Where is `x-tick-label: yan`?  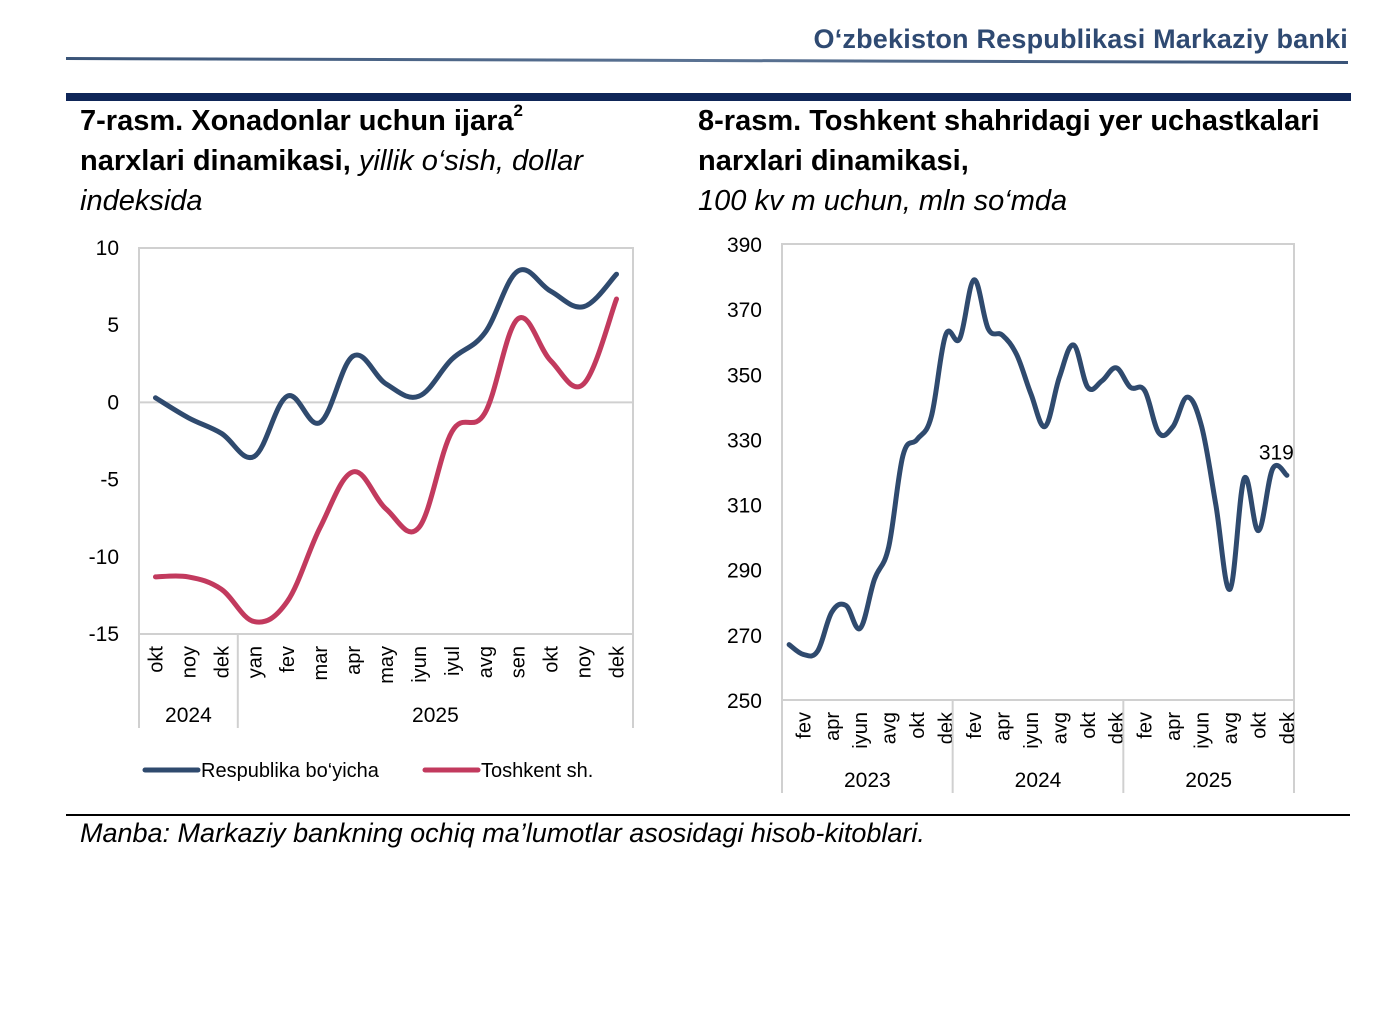 x-tick-label: yan is located at coordinates (255, 662).